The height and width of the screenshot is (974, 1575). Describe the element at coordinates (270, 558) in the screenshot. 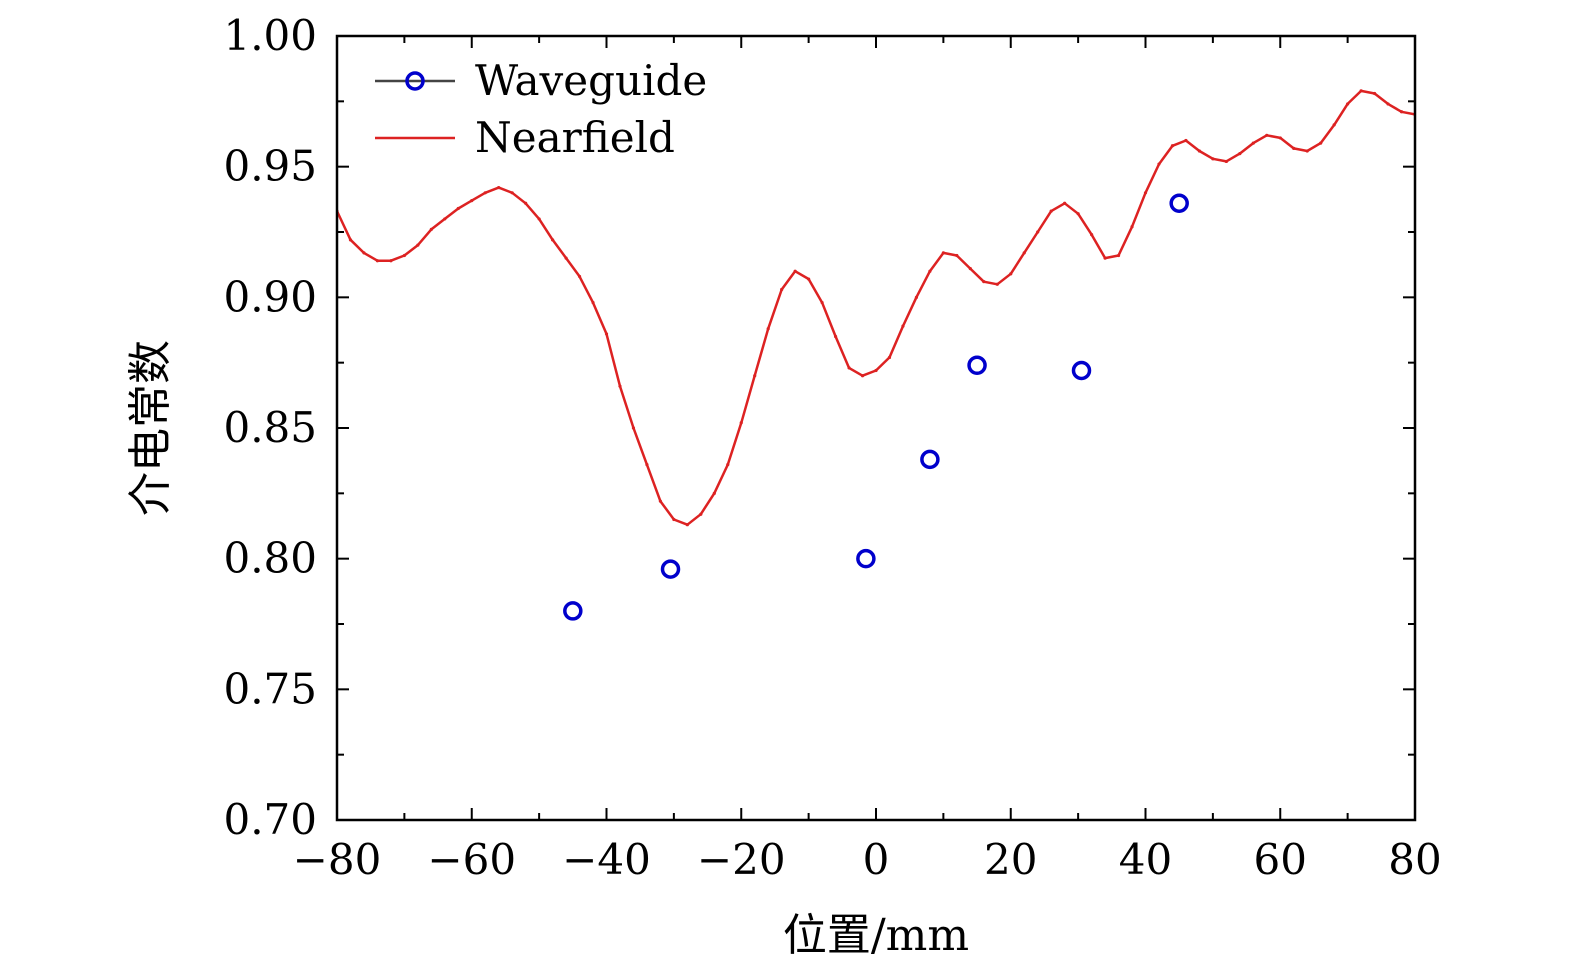

I see `y-tick-label: 0.80` at that location.